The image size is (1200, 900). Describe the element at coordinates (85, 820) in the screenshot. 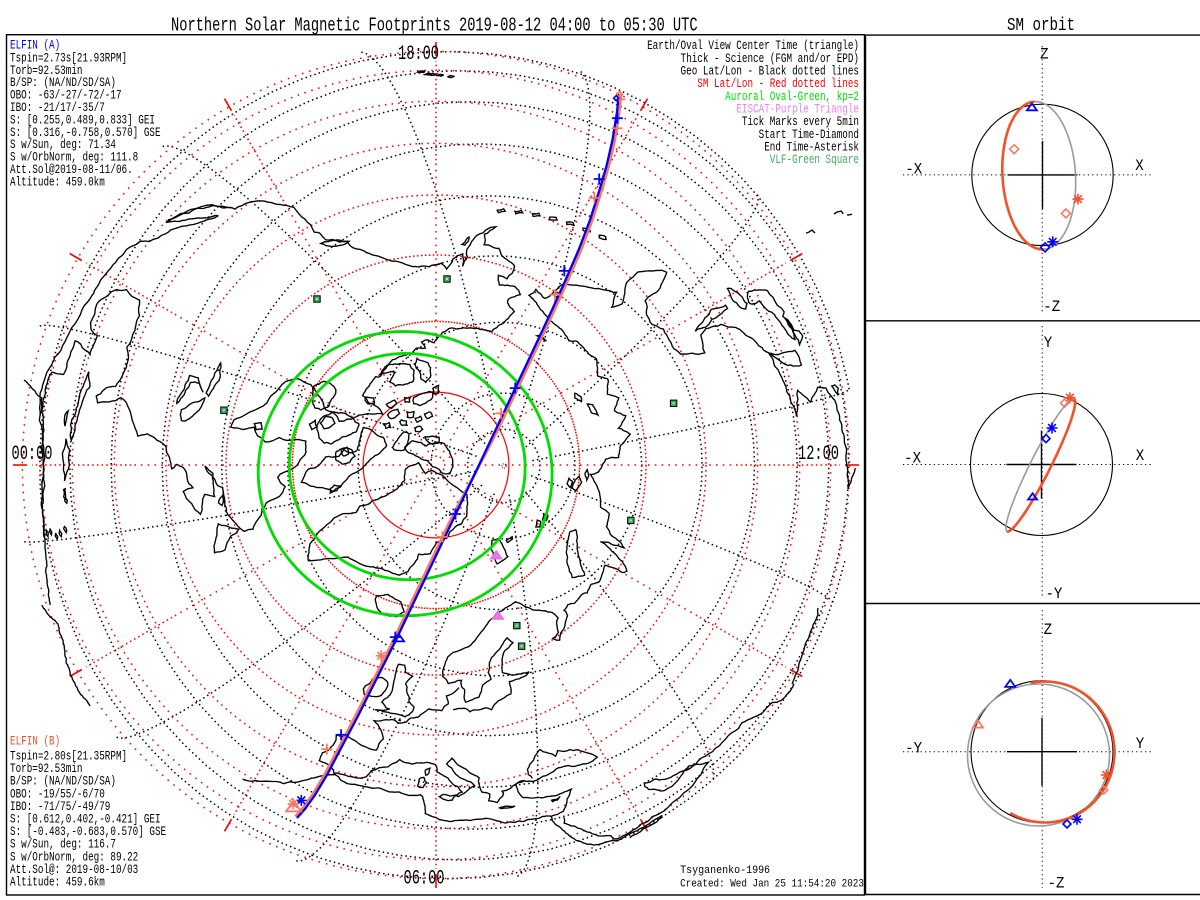

I see `svg-text: S: [0.612,0.402,-0.421] GEI` at that location.